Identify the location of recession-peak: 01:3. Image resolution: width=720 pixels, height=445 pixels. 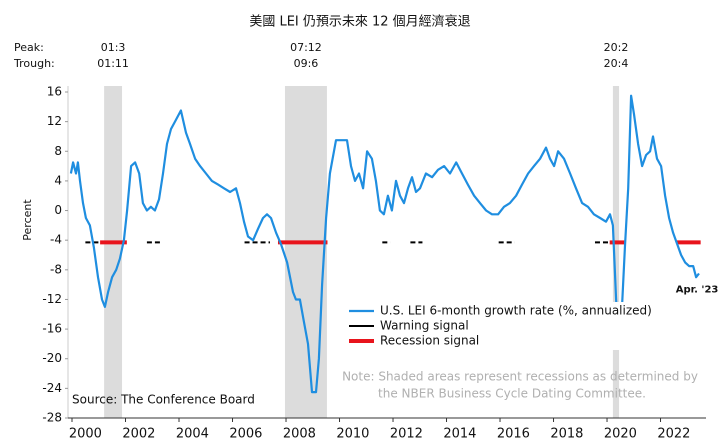
(113, 47).